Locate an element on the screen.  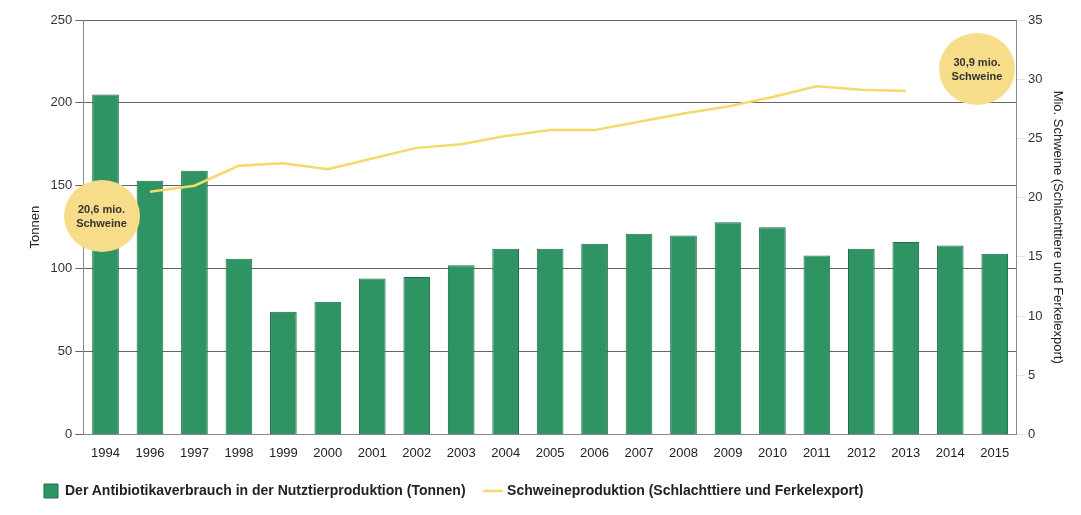
x-tick-label: 2005 is located at coordinates (550, 452).